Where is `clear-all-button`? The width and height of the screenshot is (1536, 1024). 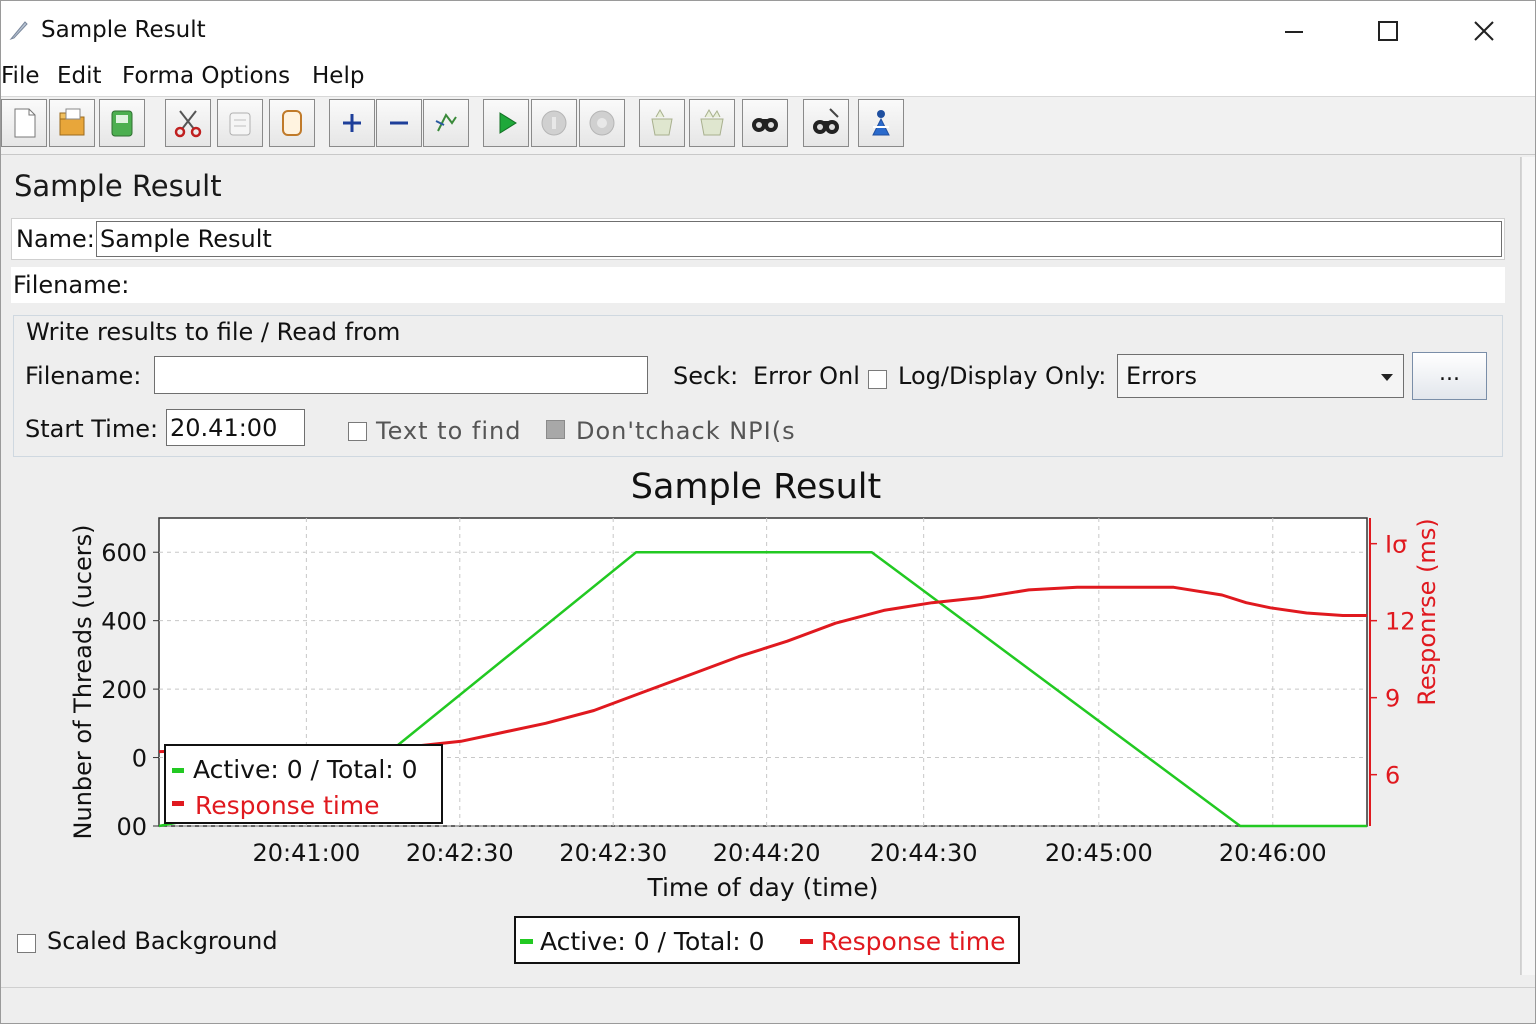
clear-all-button is located at coordinates (712, 123).